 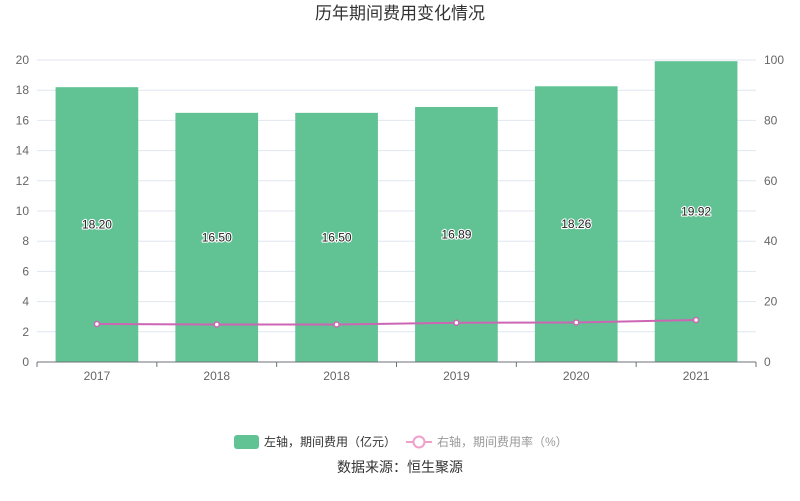 What do you see at coordinates (23, 90) in the screenshot?
I see `left-axis-tick-label: 18` at bounding box center [23, 90].